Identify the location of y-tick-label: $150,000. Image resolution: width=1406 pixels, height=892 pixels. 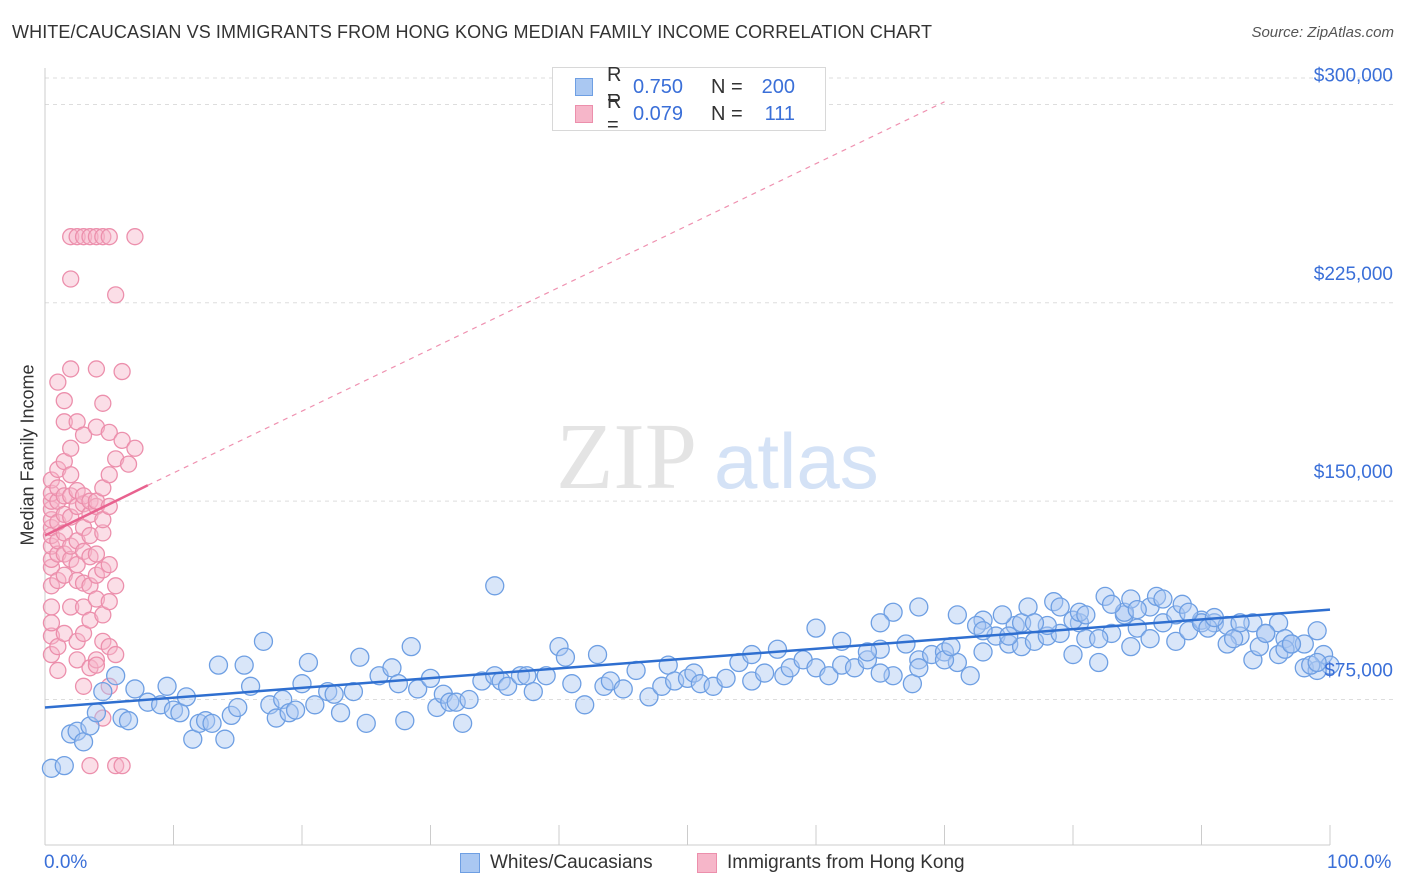
(1353, 472).